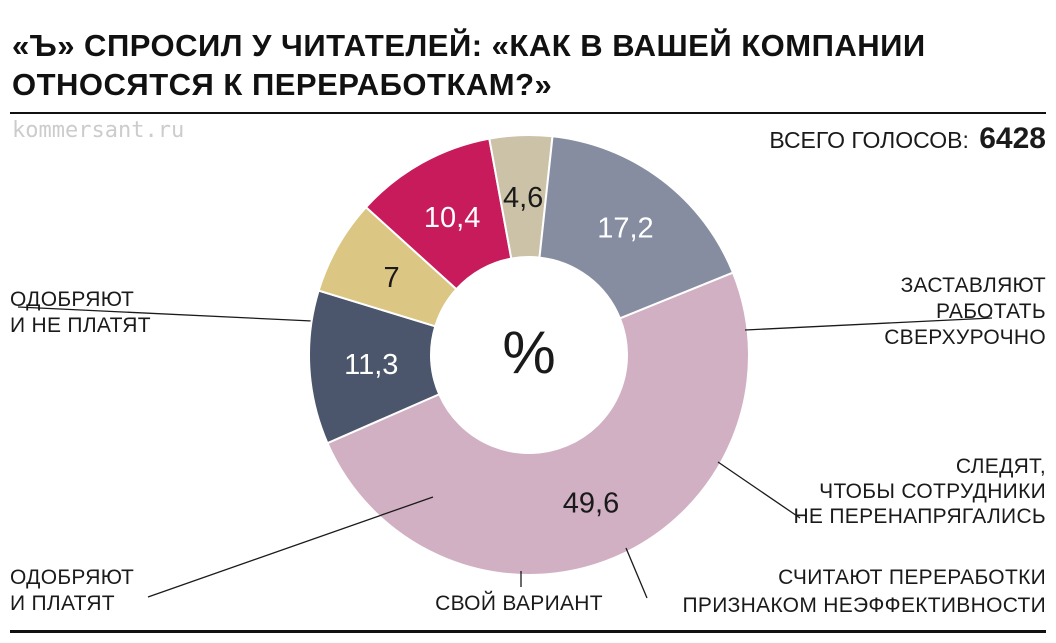 This screenshot has width=1056, height=643. Describe the element at coordinates (523, 198) in the screenshot. I see `slice-value-label: 4,6` at that location.